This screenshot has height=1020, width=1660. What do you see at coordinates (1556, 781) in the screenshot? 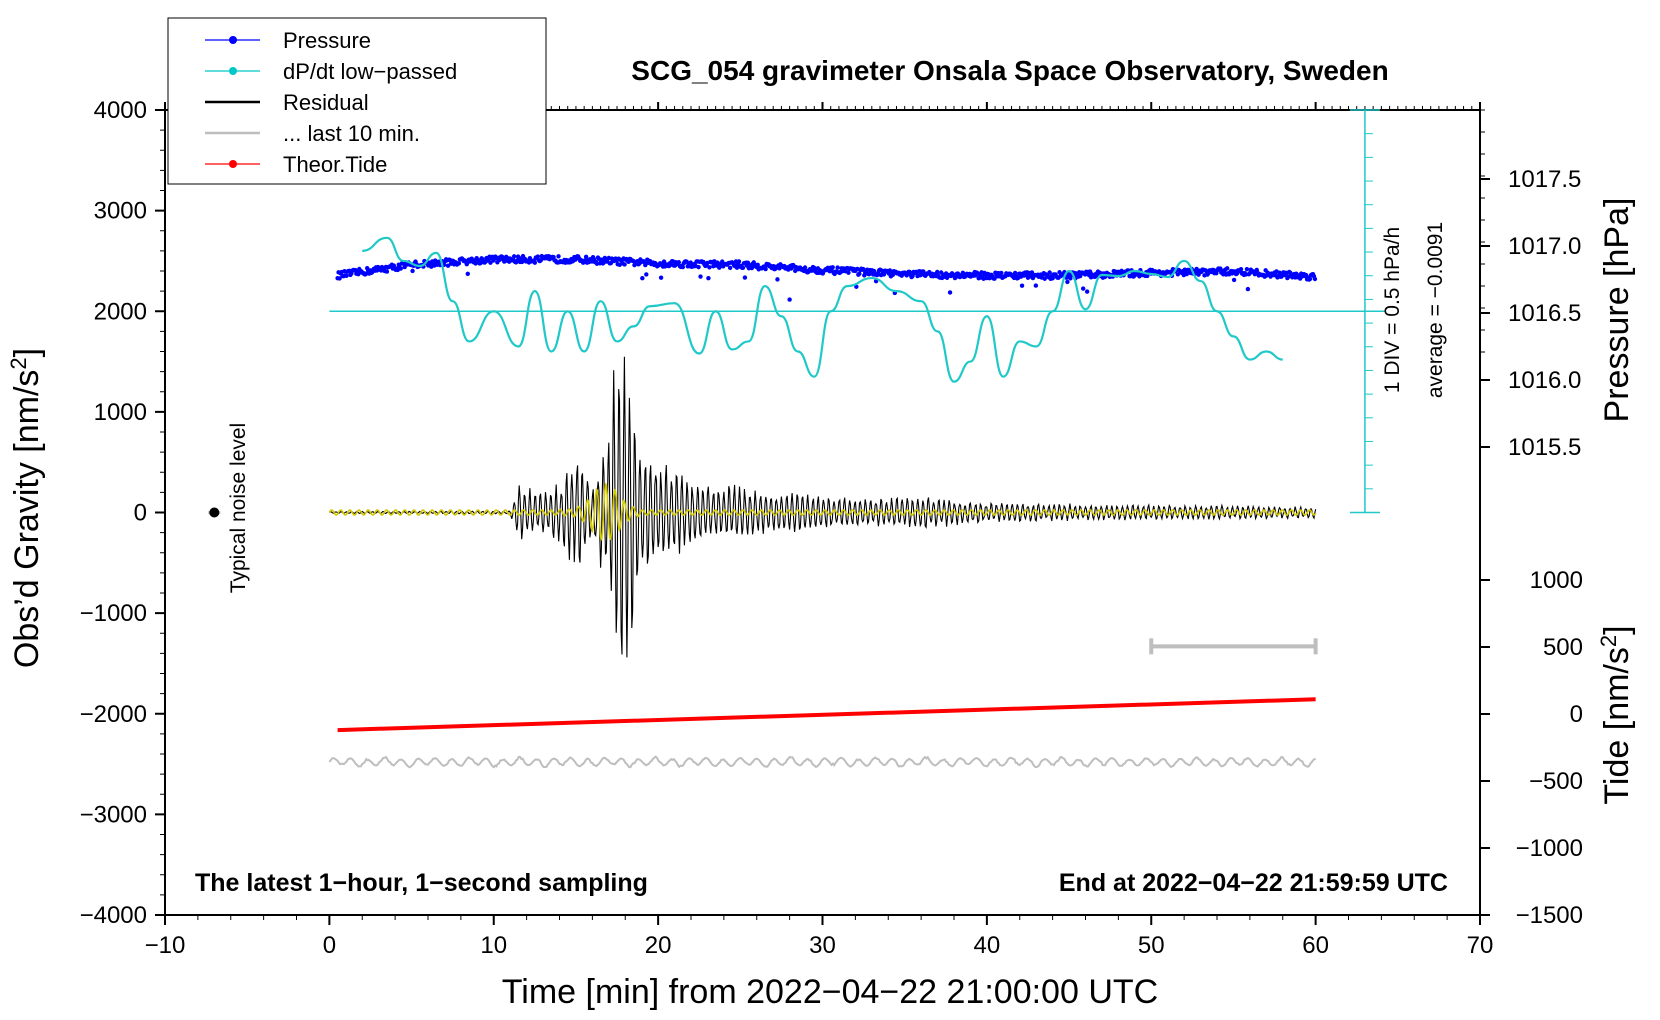
I see `y-tide-tick-label: −500` at bounding box center [1556, 781].